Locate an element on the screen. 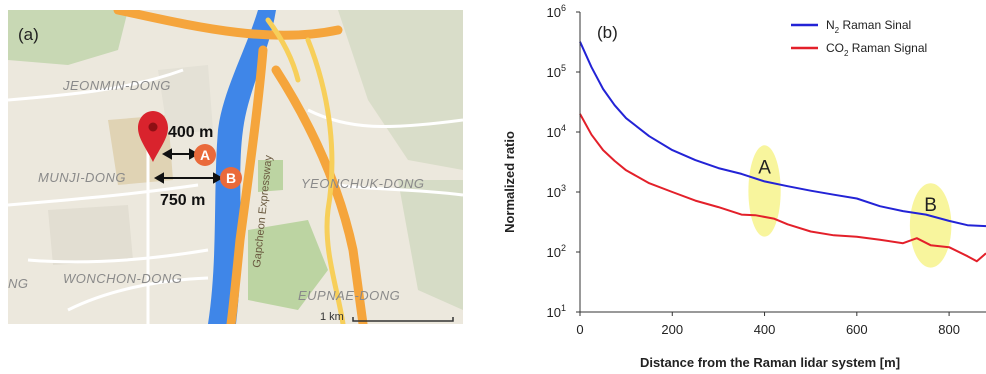 The width and height of the screenshot is (986, 374). distance-arrows is located at coordinates (188, 166).